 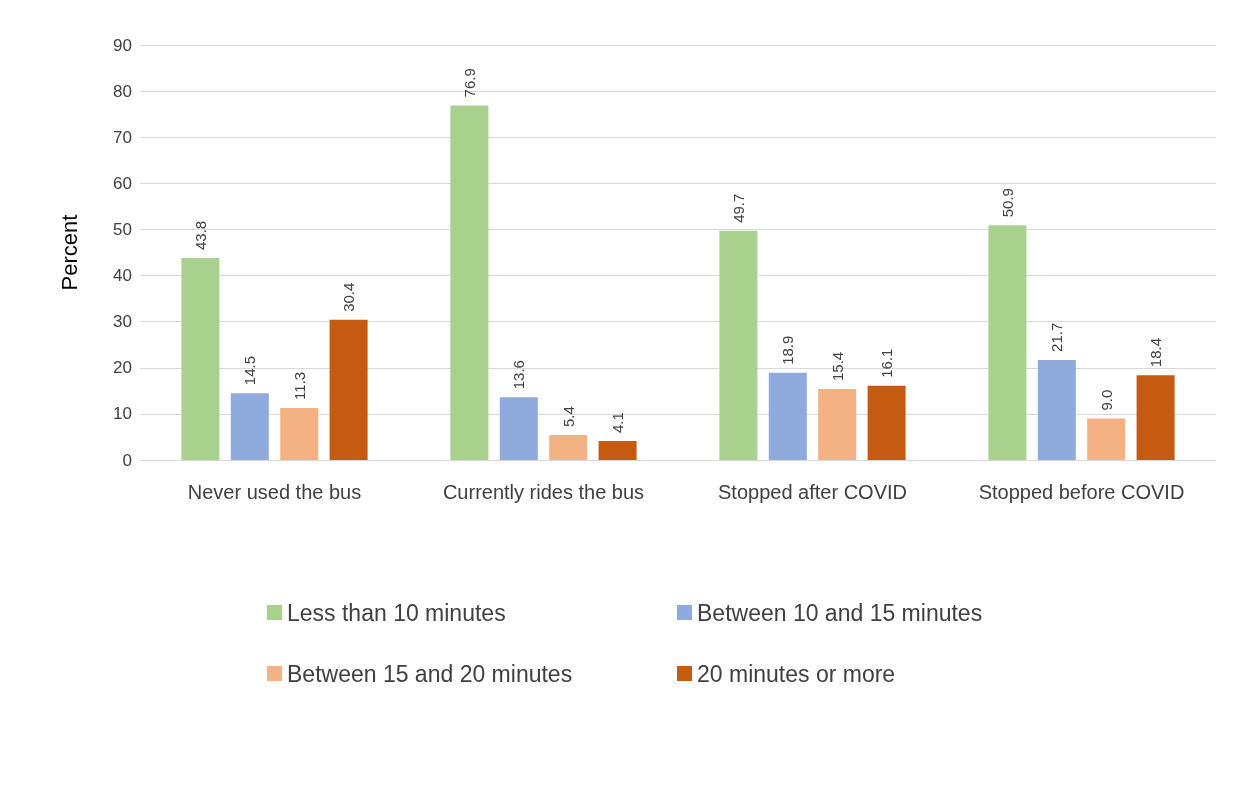 I want to click on data-label: 15.4, so click(x=837, y=366).